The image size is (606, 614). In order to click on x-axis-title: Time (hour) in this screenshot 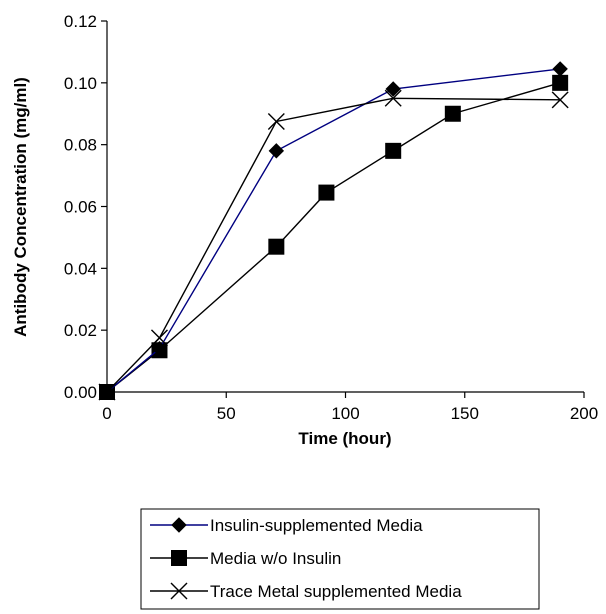, I will do `click(344, 438)`.